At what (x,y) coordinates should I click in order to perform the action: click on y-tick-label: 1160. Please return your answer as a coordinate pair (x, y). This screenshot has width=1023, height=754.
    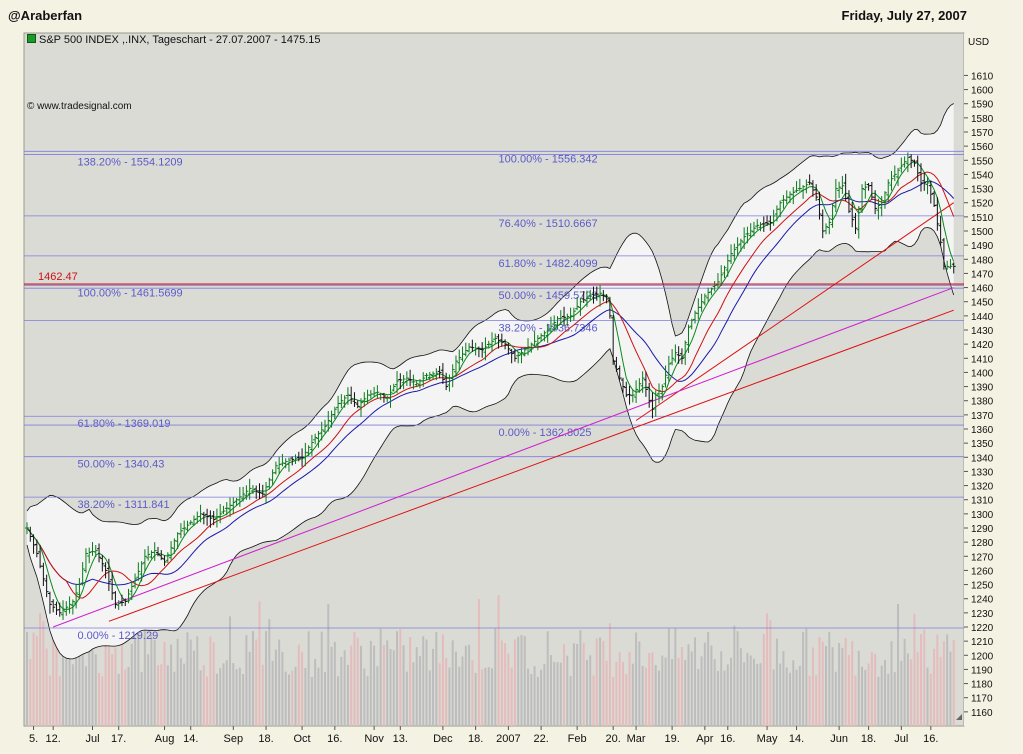
    Looking at the image, I should click on (982, 713).